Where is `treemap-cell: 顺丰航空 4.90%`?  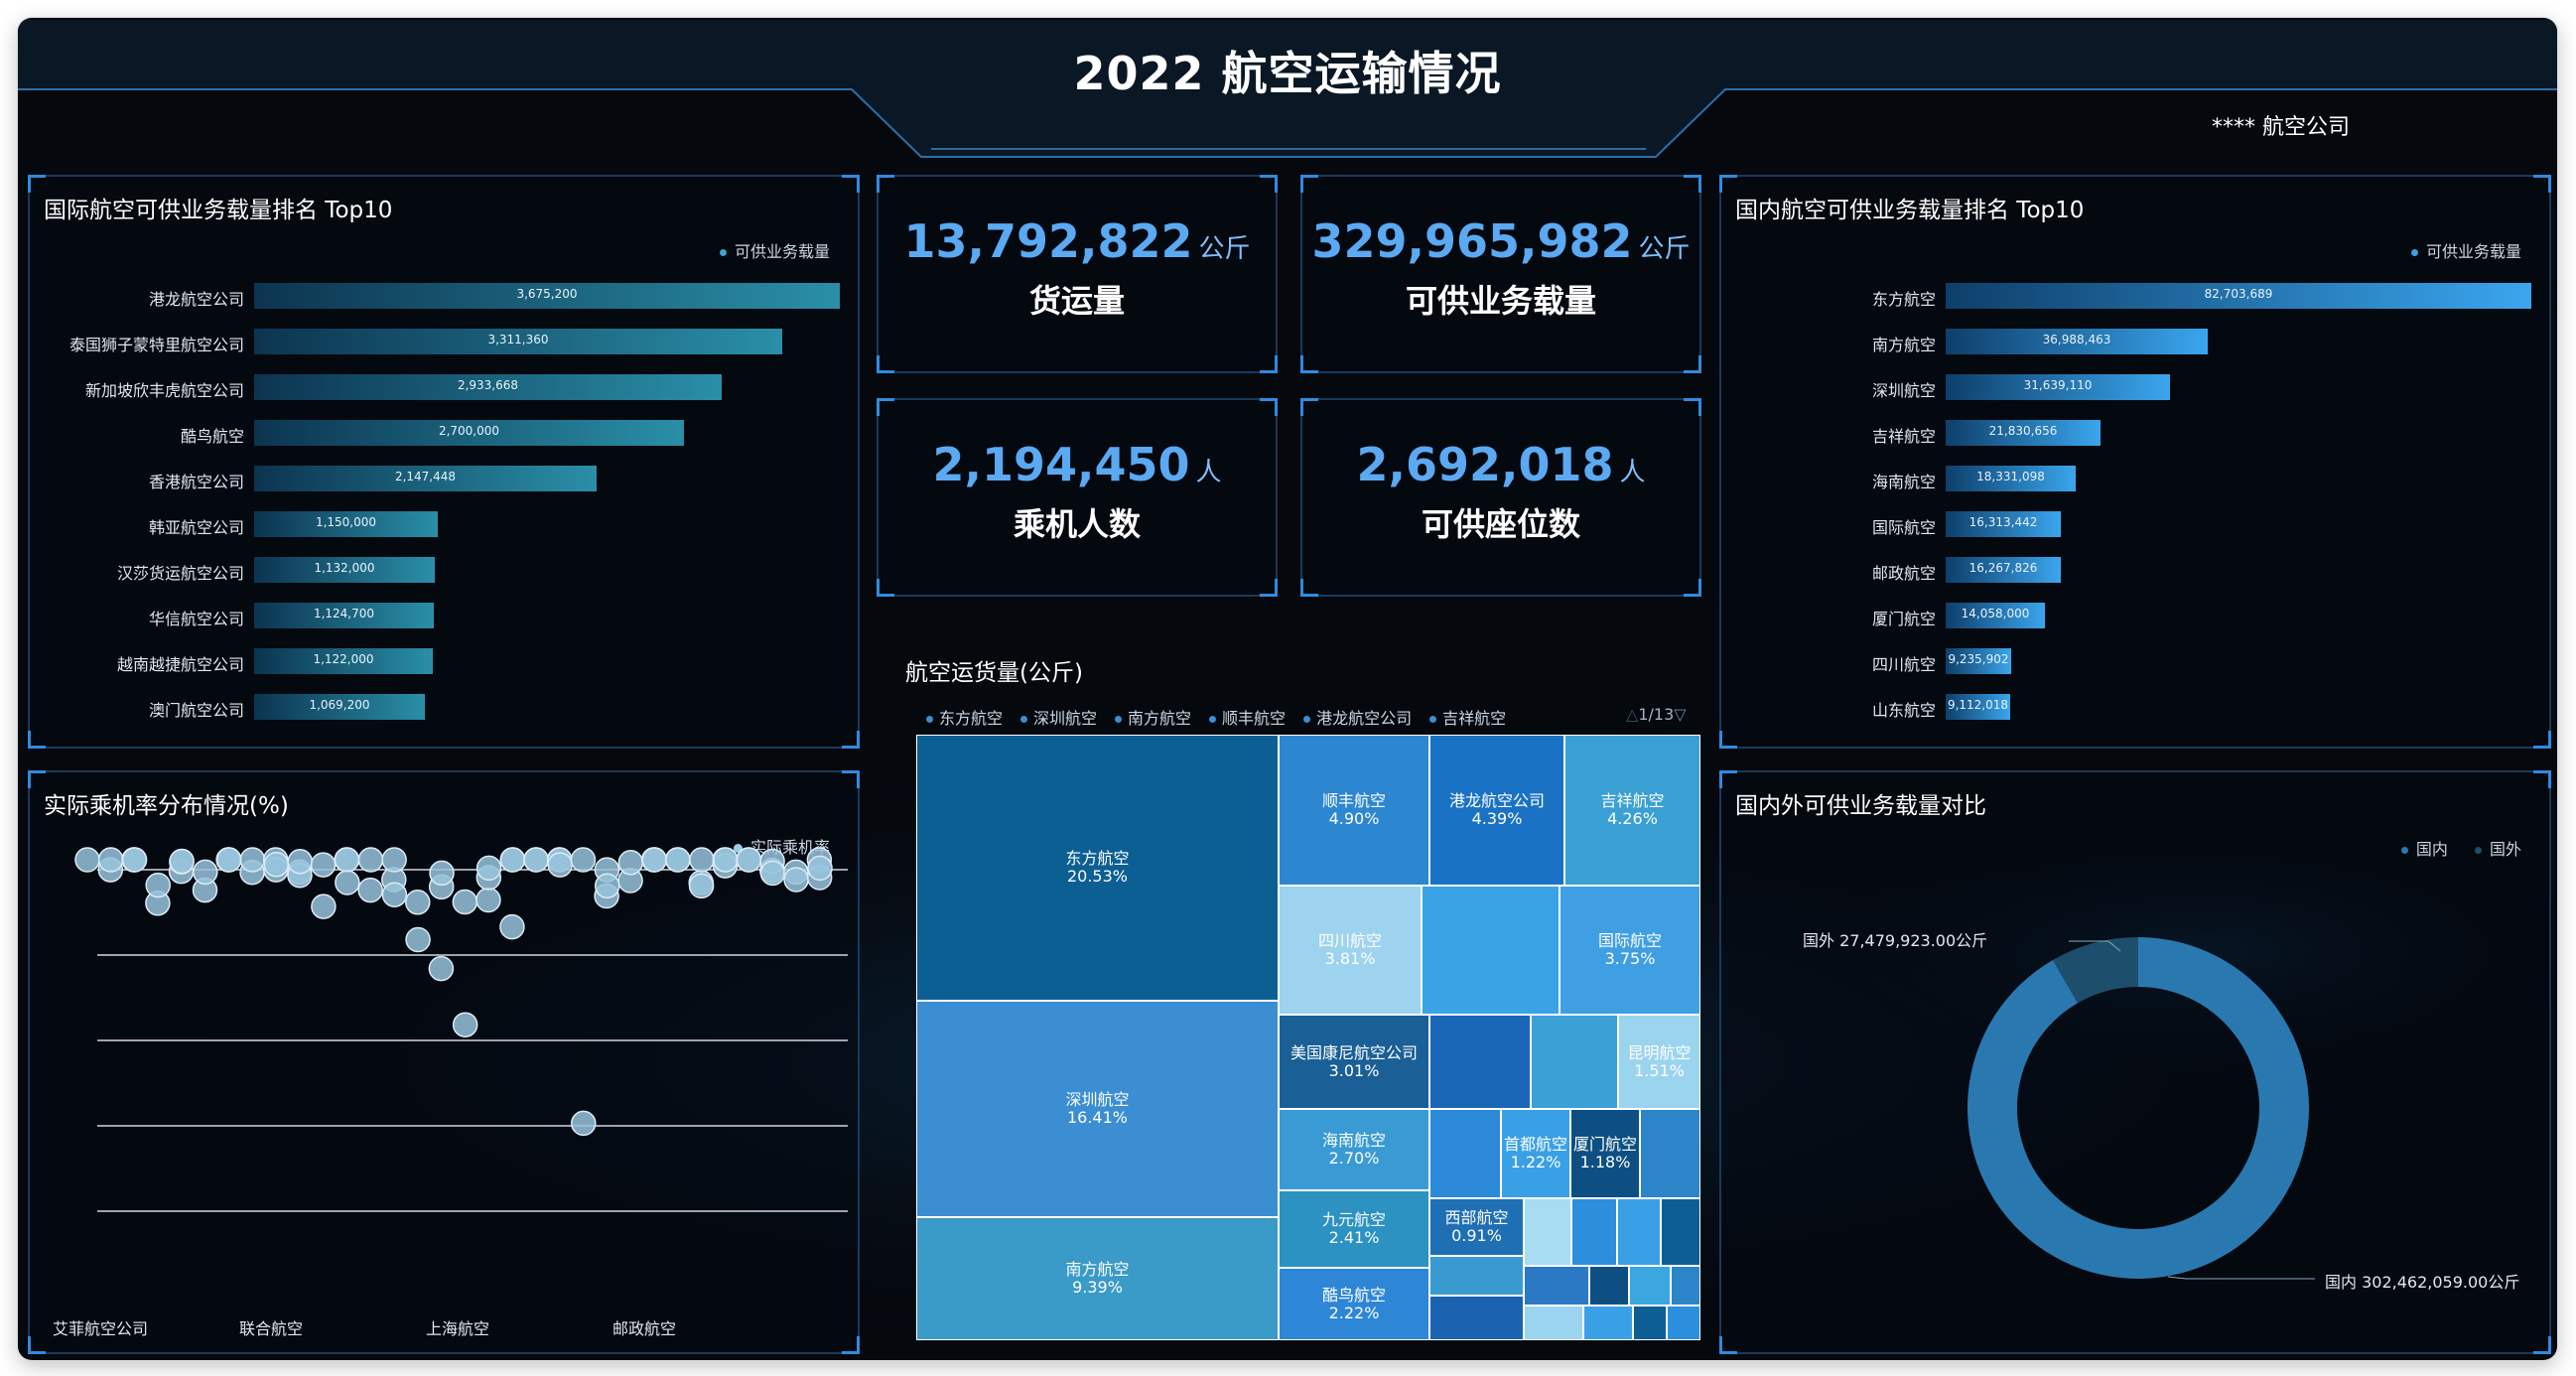 treemap-cell: 顺丰航空 4.90% is located at coordinates (1354, 810).